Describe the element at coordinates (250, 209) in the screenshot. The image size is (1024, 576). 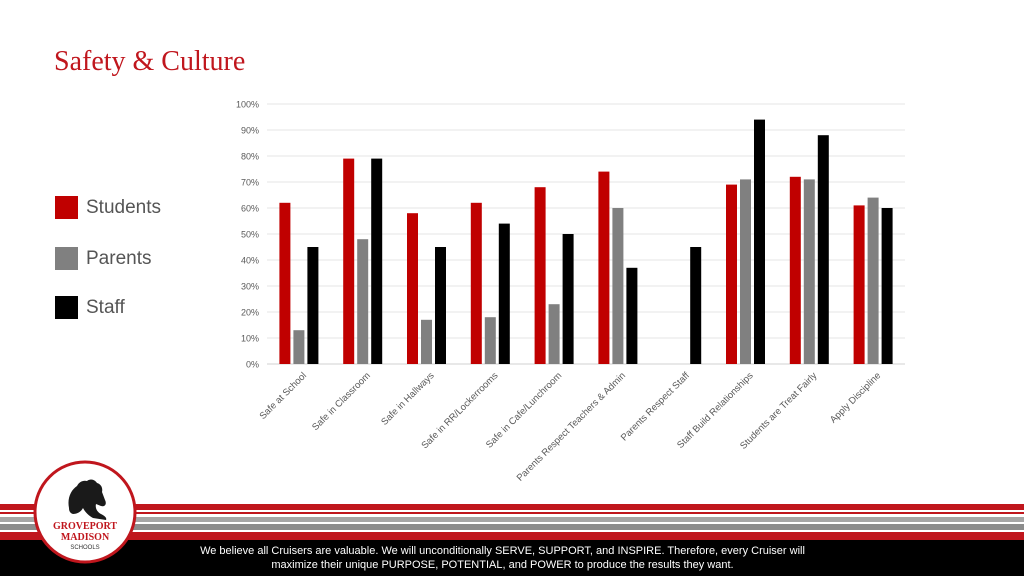
I see `y-tick-label: 60%` at that location.